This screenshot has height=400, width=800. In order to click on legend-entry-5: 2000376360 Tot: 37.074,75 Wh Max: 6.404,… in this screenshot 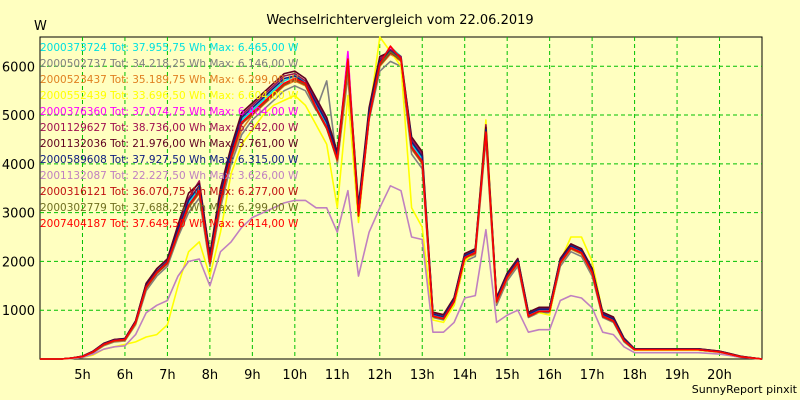, I will do `click(169, 112)`.